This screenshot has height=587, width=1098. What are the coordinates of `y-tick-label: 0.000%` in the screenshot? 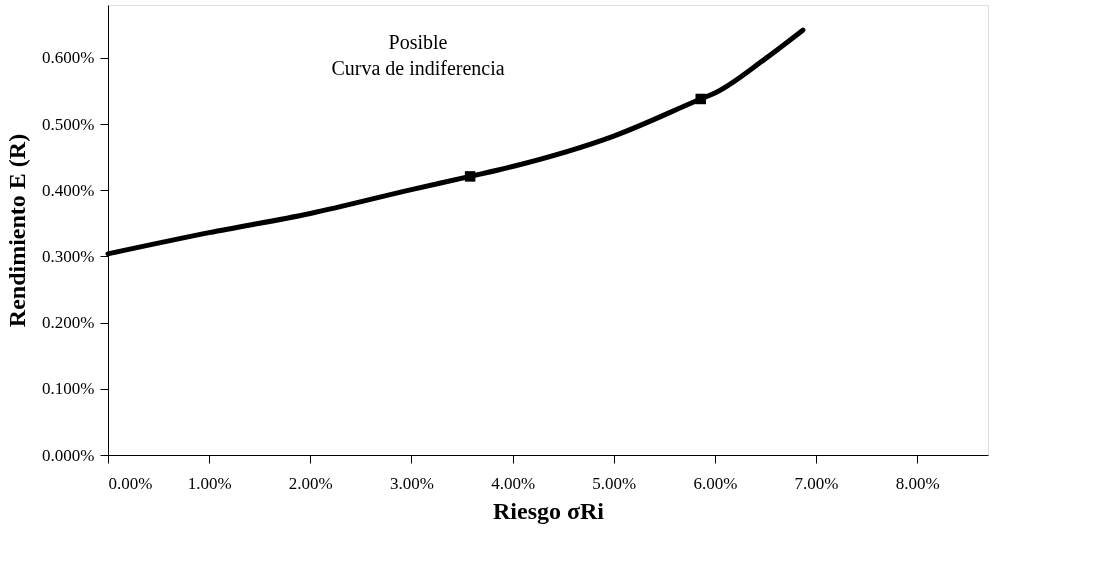 It's located at (68, 455).